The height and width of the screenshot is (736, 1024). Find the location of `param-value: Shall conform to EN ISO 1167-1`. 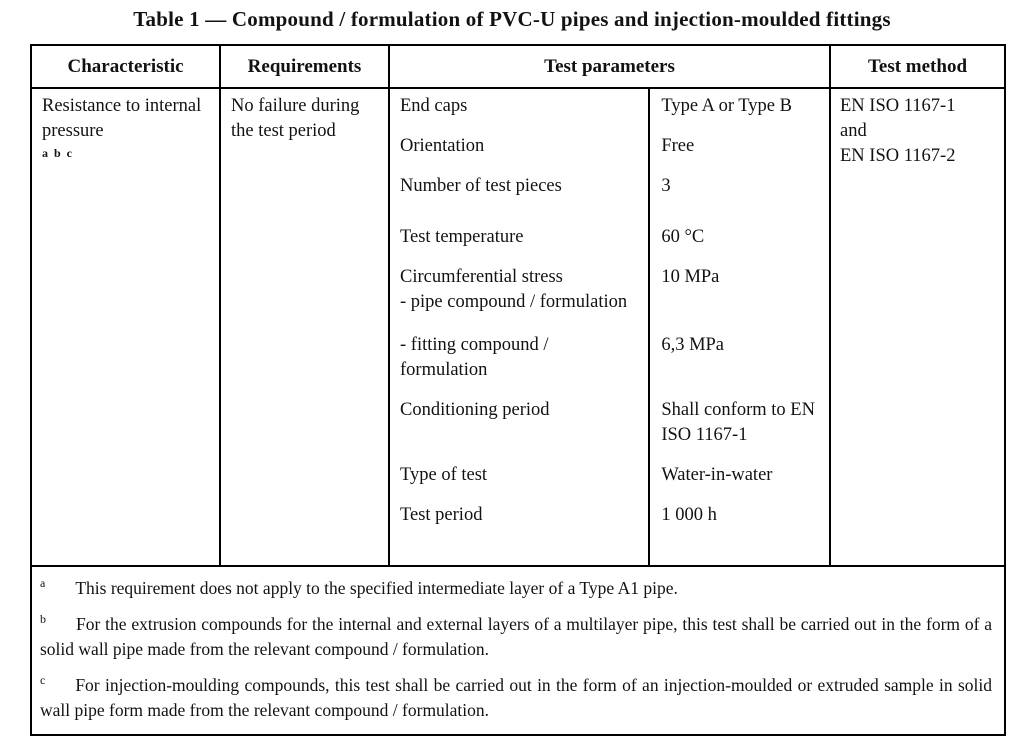

param-value: Shall conform to EN ISO 1167-1 is located at coordinates (738, 422).